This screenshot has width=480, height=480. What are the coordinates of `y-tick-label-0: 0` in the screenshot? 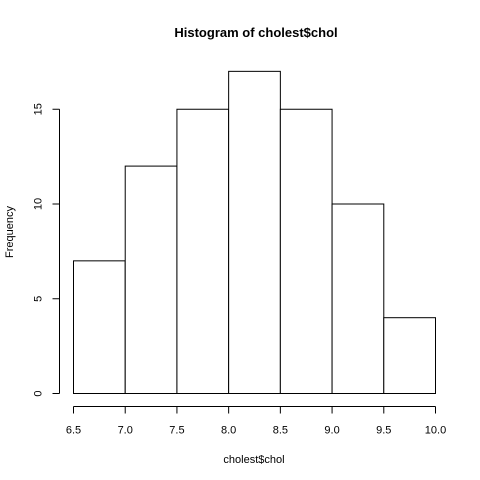 It's located at (39, 393).